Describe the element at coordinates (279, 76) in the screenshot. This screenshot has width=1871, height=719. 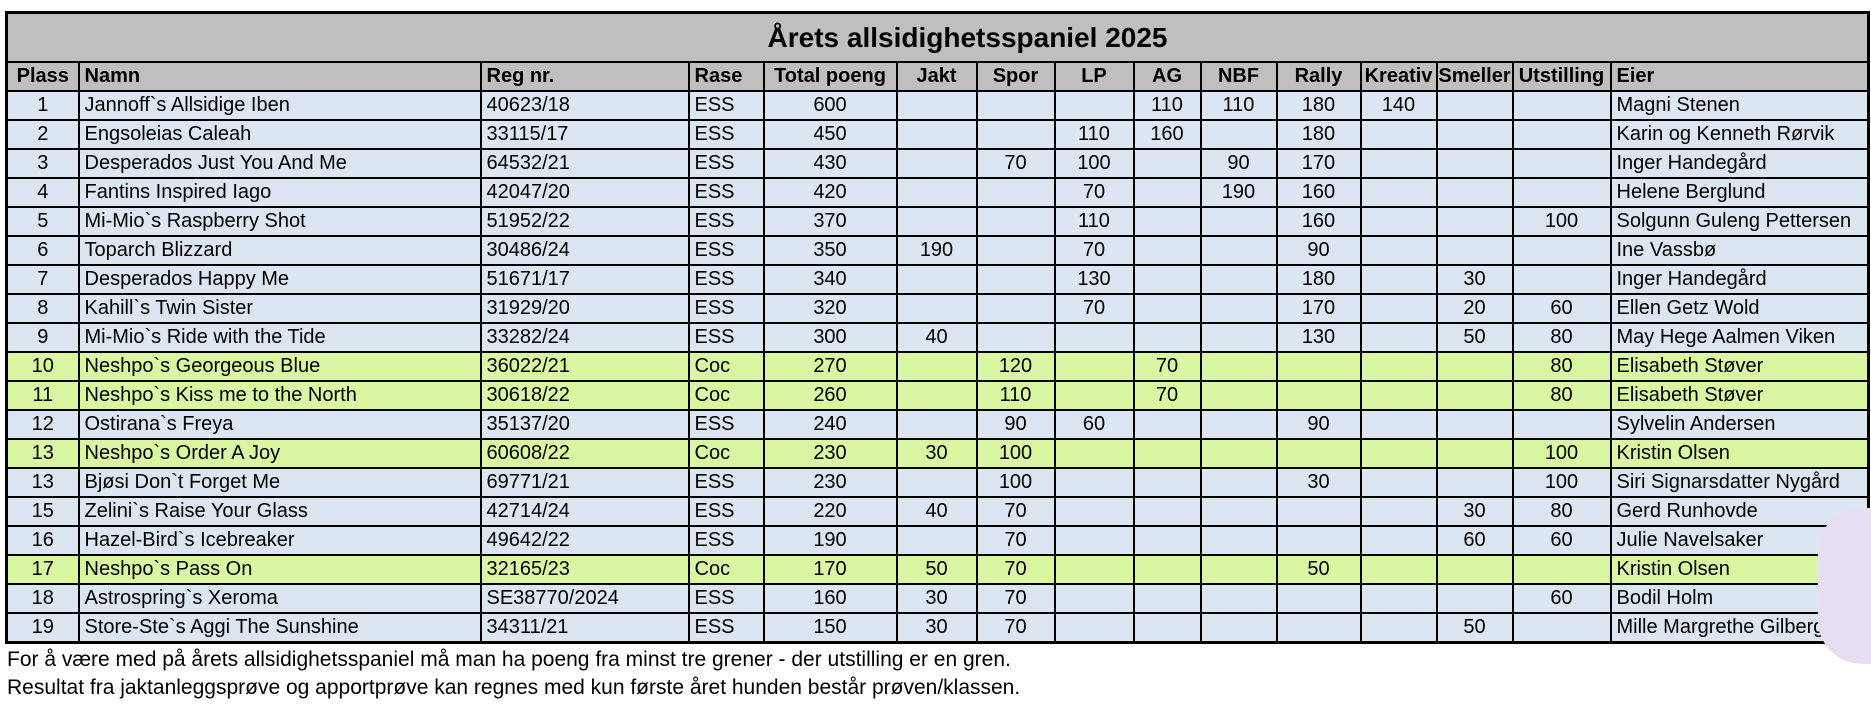
I see `col-header-namn: Namn` at that location.